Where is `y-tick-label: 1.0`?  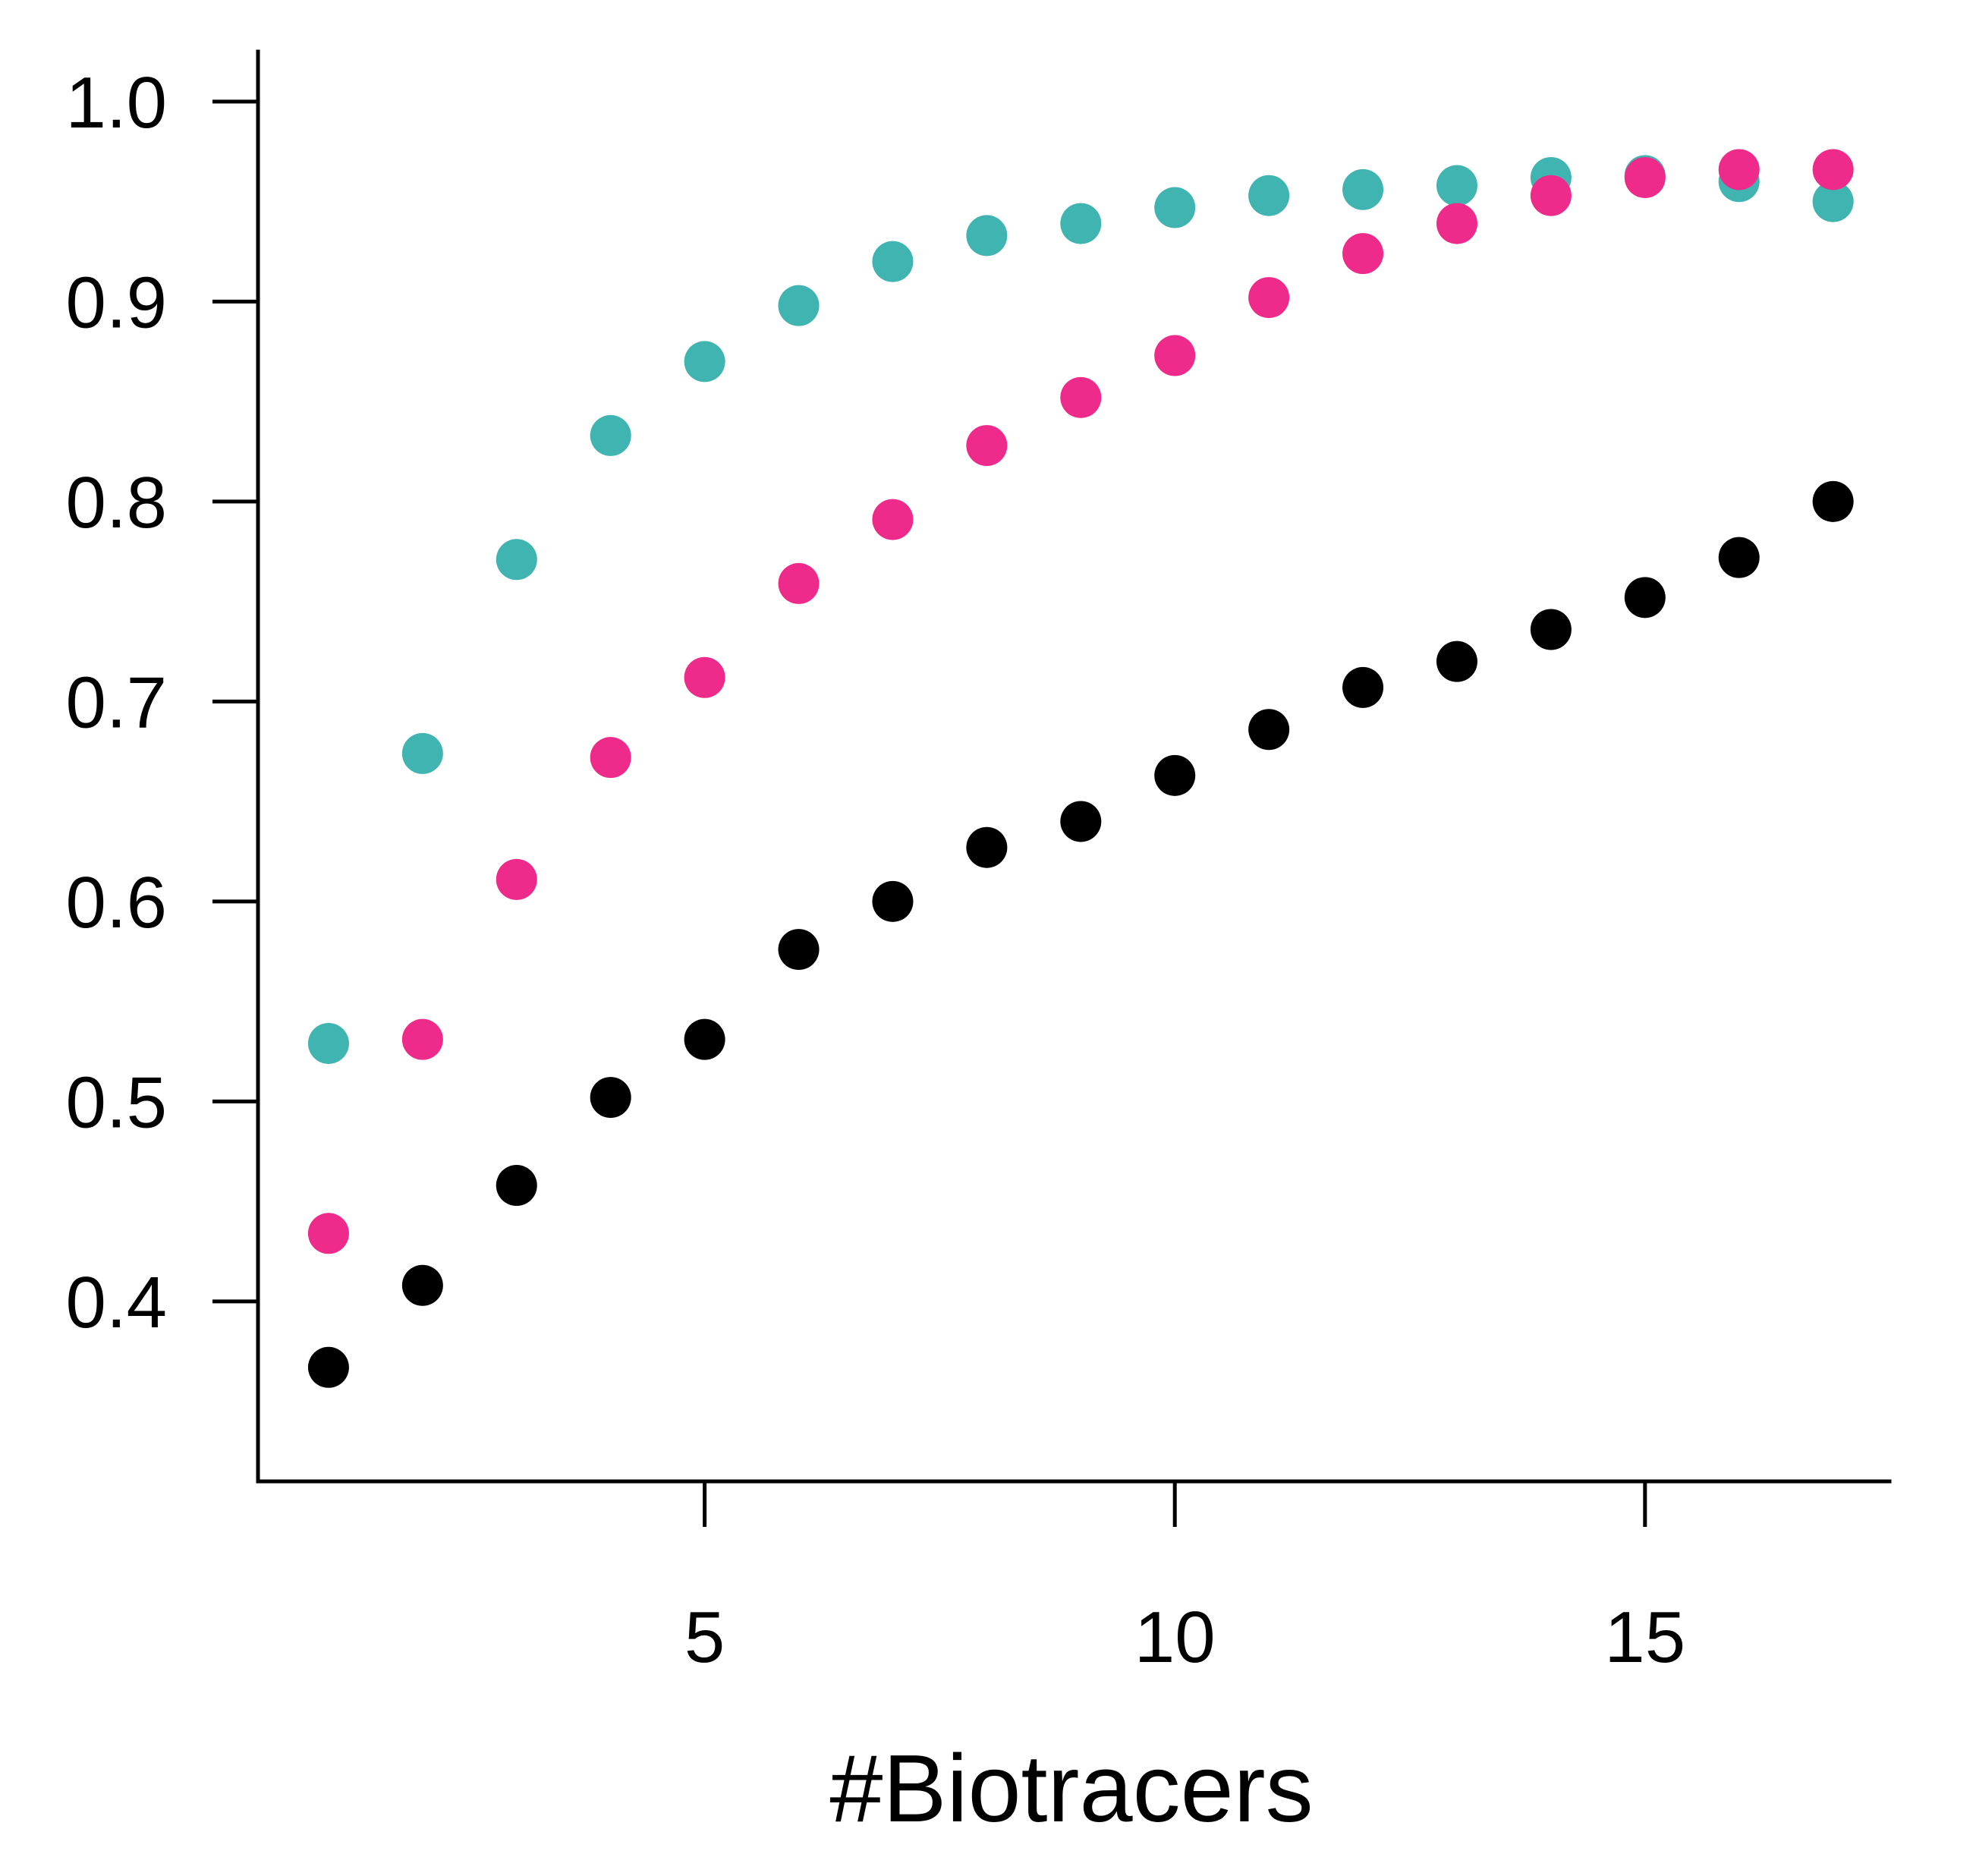 y-tick-label: 1.0 is located at coordinates (116, 102).